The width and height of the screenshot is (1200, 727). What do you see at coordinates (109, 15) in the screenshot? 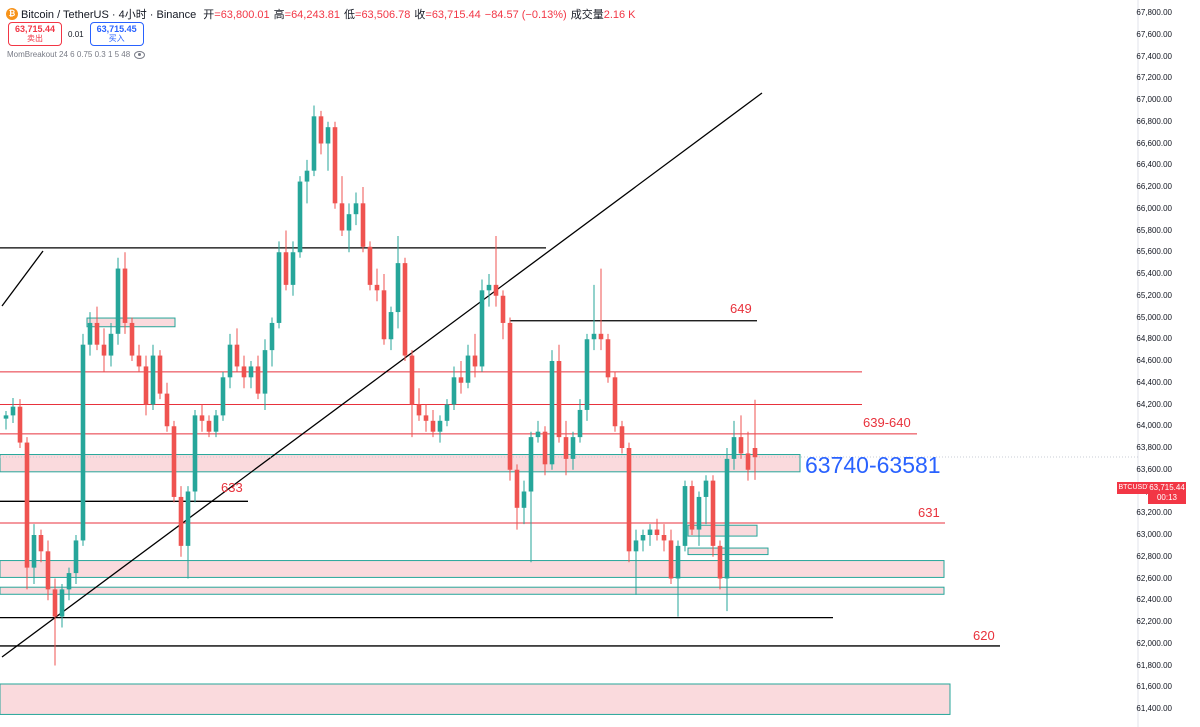
I see `chart-title: Bitcoin / TetherUS · 4小时 · Binance` at bounding box center [109, 15].